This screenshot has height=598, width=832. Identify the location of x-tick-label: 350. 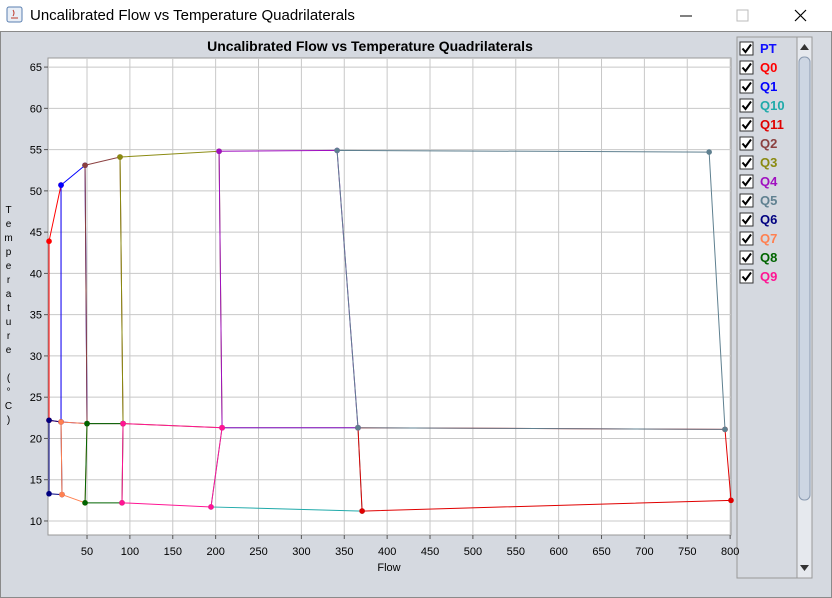
(344, 552).